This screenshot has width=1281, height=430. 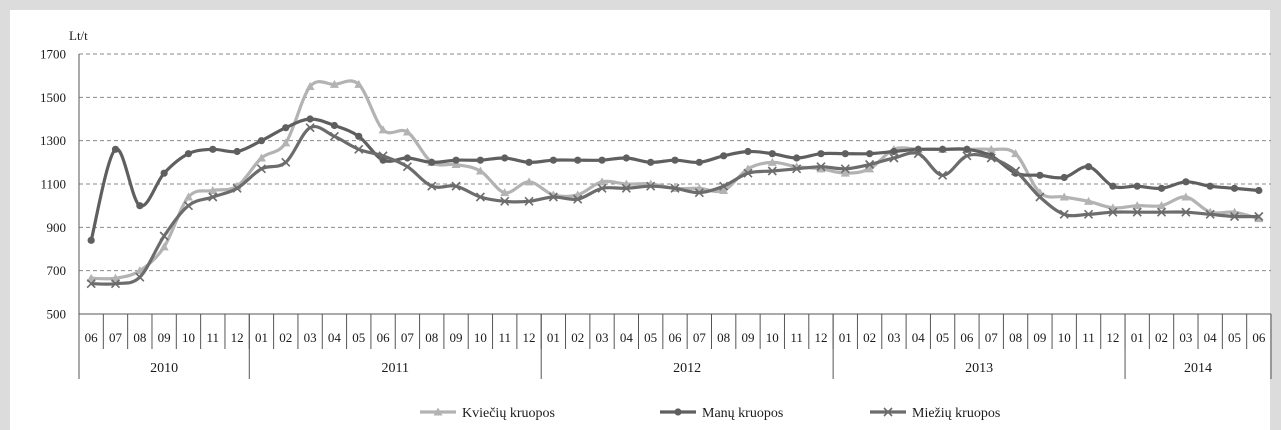 What do you see at coordinates (57, 314) in the screenshot?
I see `y-tick-label: 500` at bounding box center [57, 314].